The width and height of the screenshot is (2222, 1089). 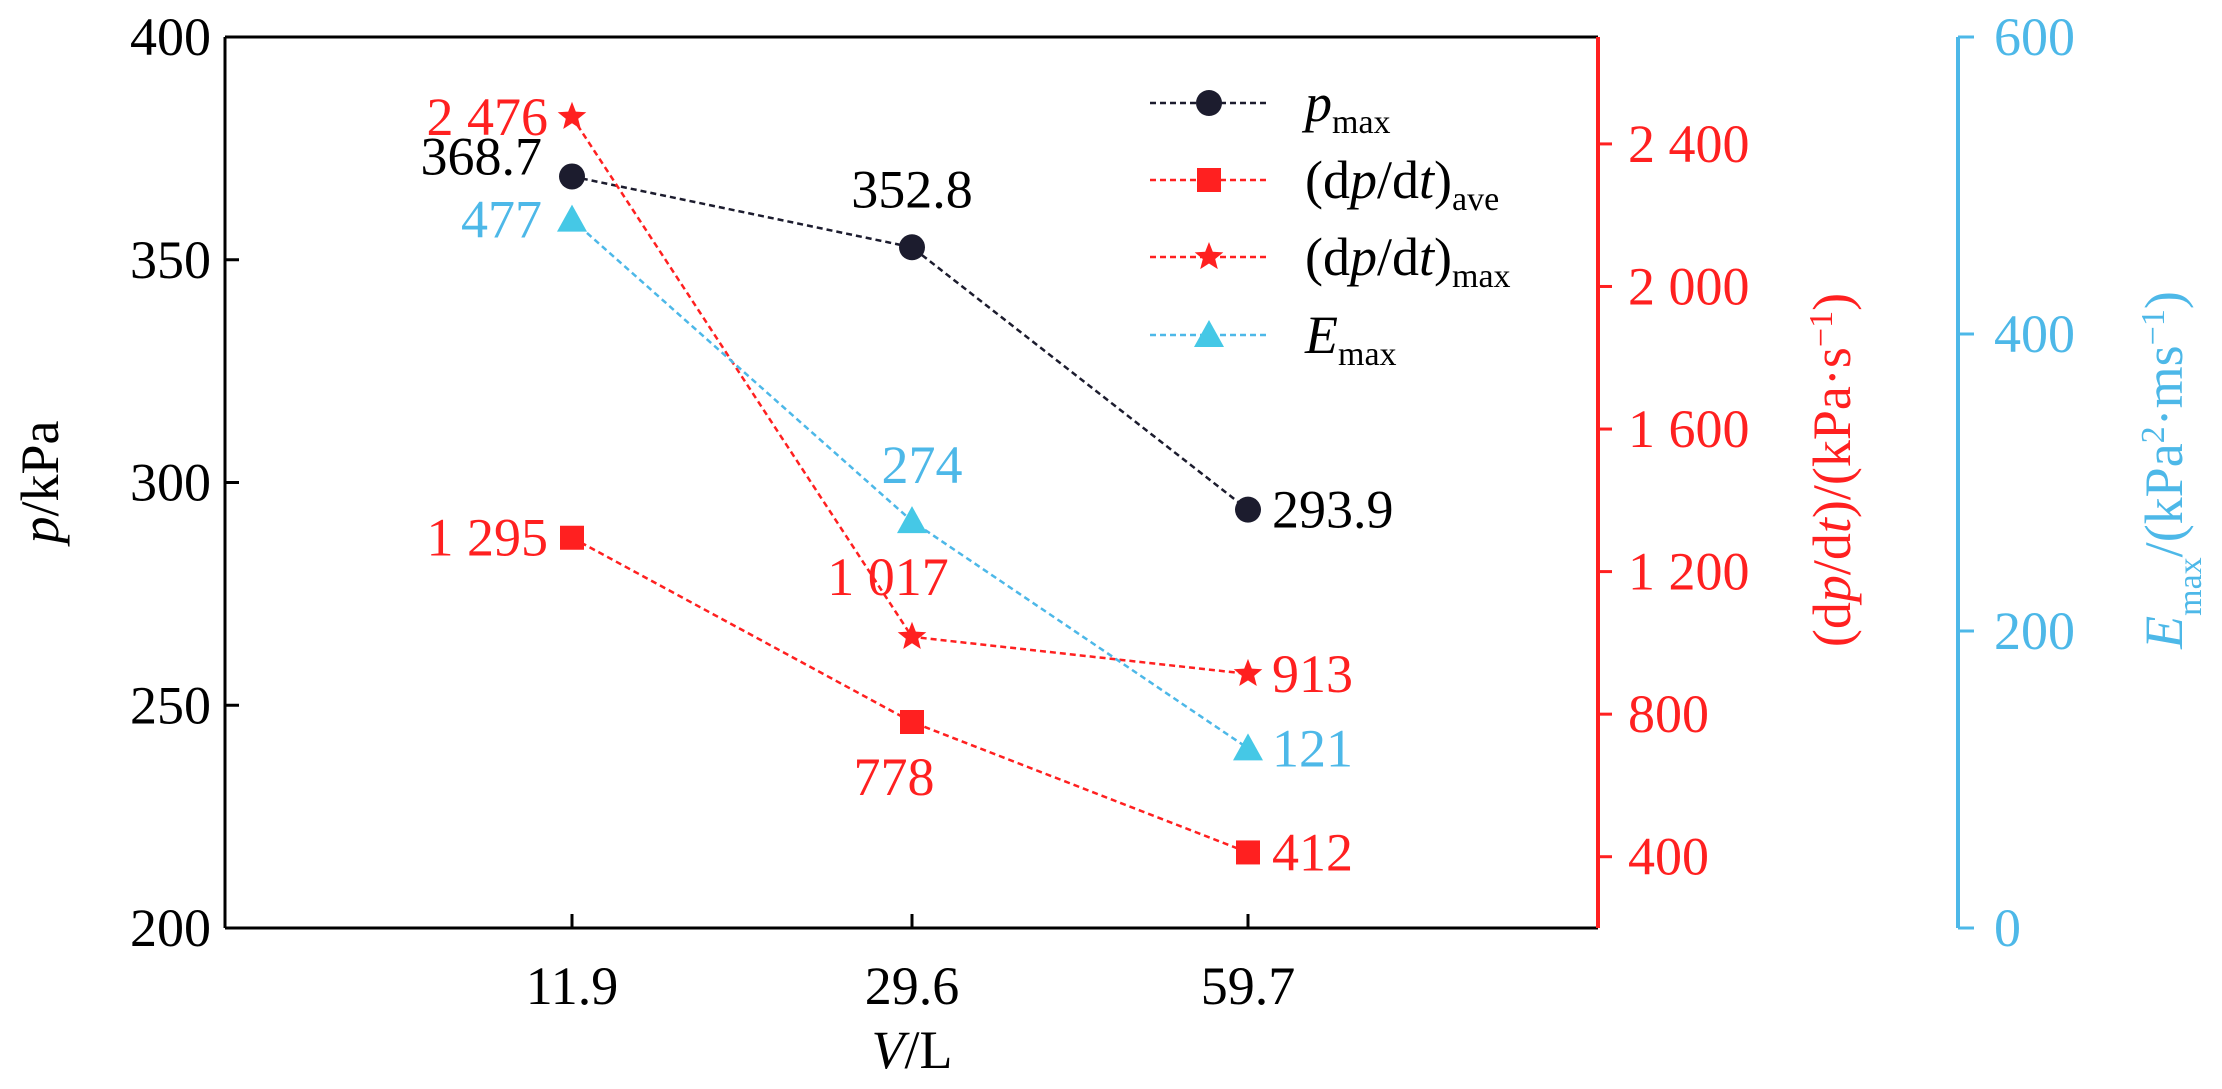 I want to click on x-axis-tick-label: 11.9, so click(x=572, y=986).